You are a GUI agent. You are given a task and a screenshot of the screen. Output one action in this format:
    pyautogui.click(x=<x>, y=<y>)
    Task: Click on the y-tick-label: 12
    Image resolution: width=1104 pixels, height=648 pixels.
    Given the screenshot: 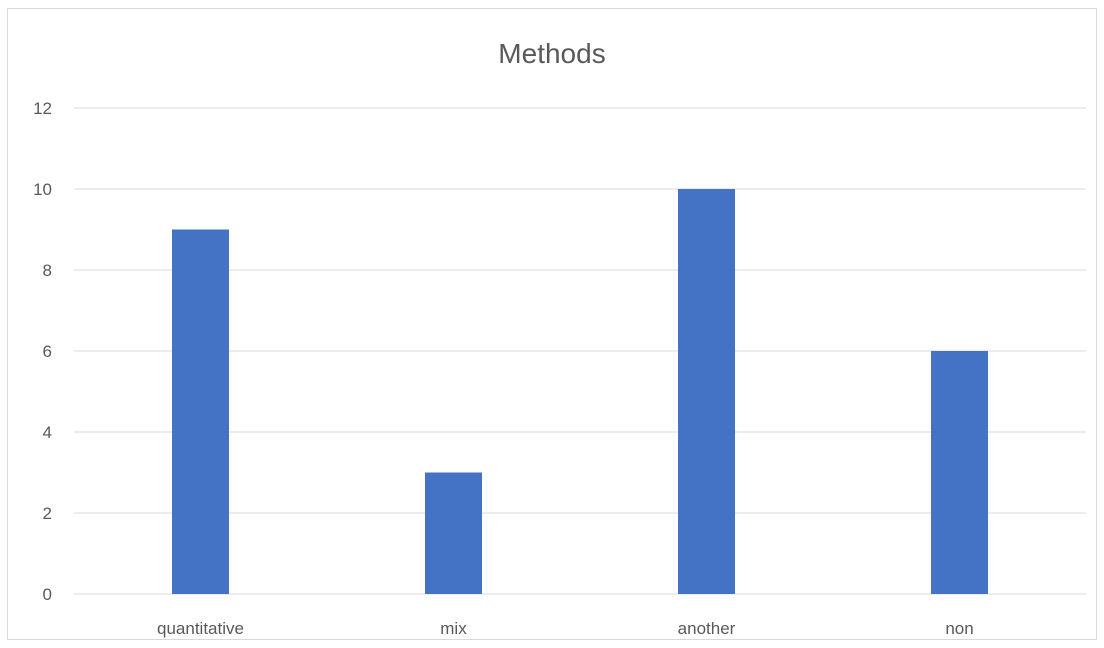 What is the action you would take?
    pyautogui.click(x=42, y=108)
    